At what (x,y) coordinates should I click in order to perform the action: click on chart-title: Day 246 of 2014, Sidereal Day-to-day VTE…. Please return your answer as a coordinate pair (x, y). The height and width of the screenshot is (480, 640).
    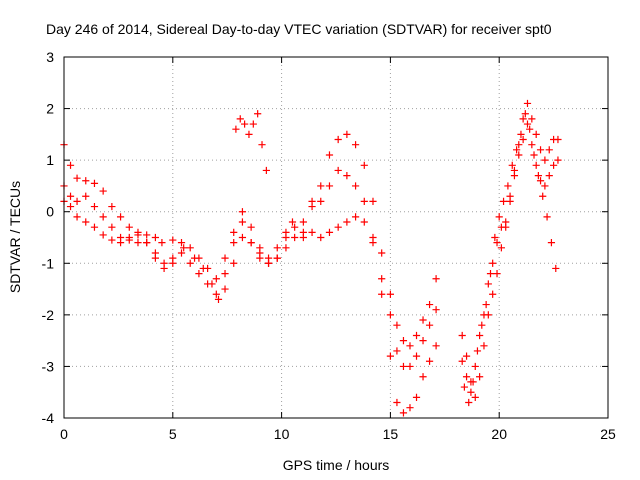
    Looking at the image, I should click on (299, 29).